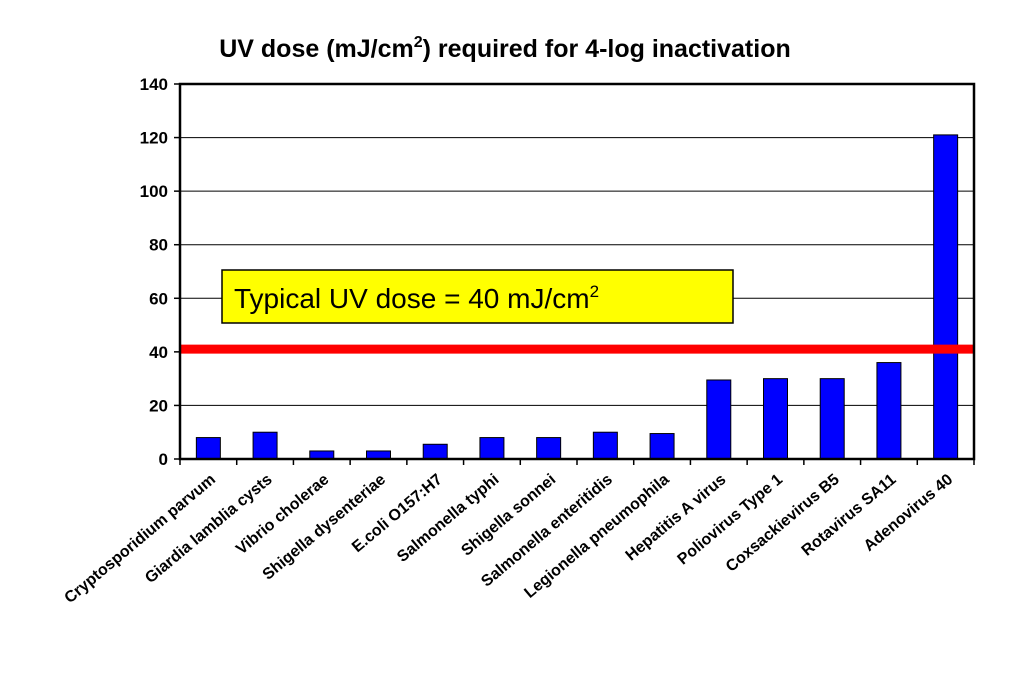 The height and width of the screenshot is (683, 1024). I want to click on y-tick-label: 0, so click(163, 459).